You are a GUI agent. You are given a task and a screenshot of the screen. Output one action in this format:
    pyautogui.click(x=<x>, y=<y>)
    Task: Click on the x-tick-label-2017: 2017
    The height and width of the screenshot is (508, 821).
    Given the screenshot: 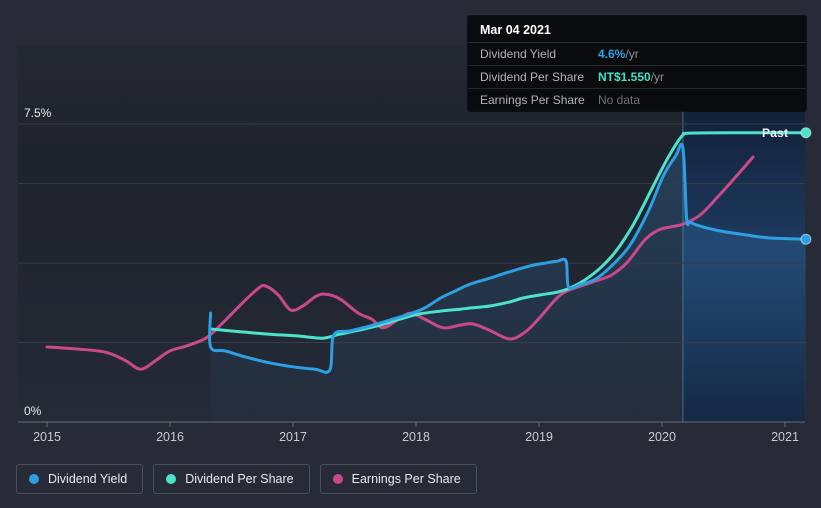 What is the action you would take?
    pyautogui.click(x=293, y=437)
    